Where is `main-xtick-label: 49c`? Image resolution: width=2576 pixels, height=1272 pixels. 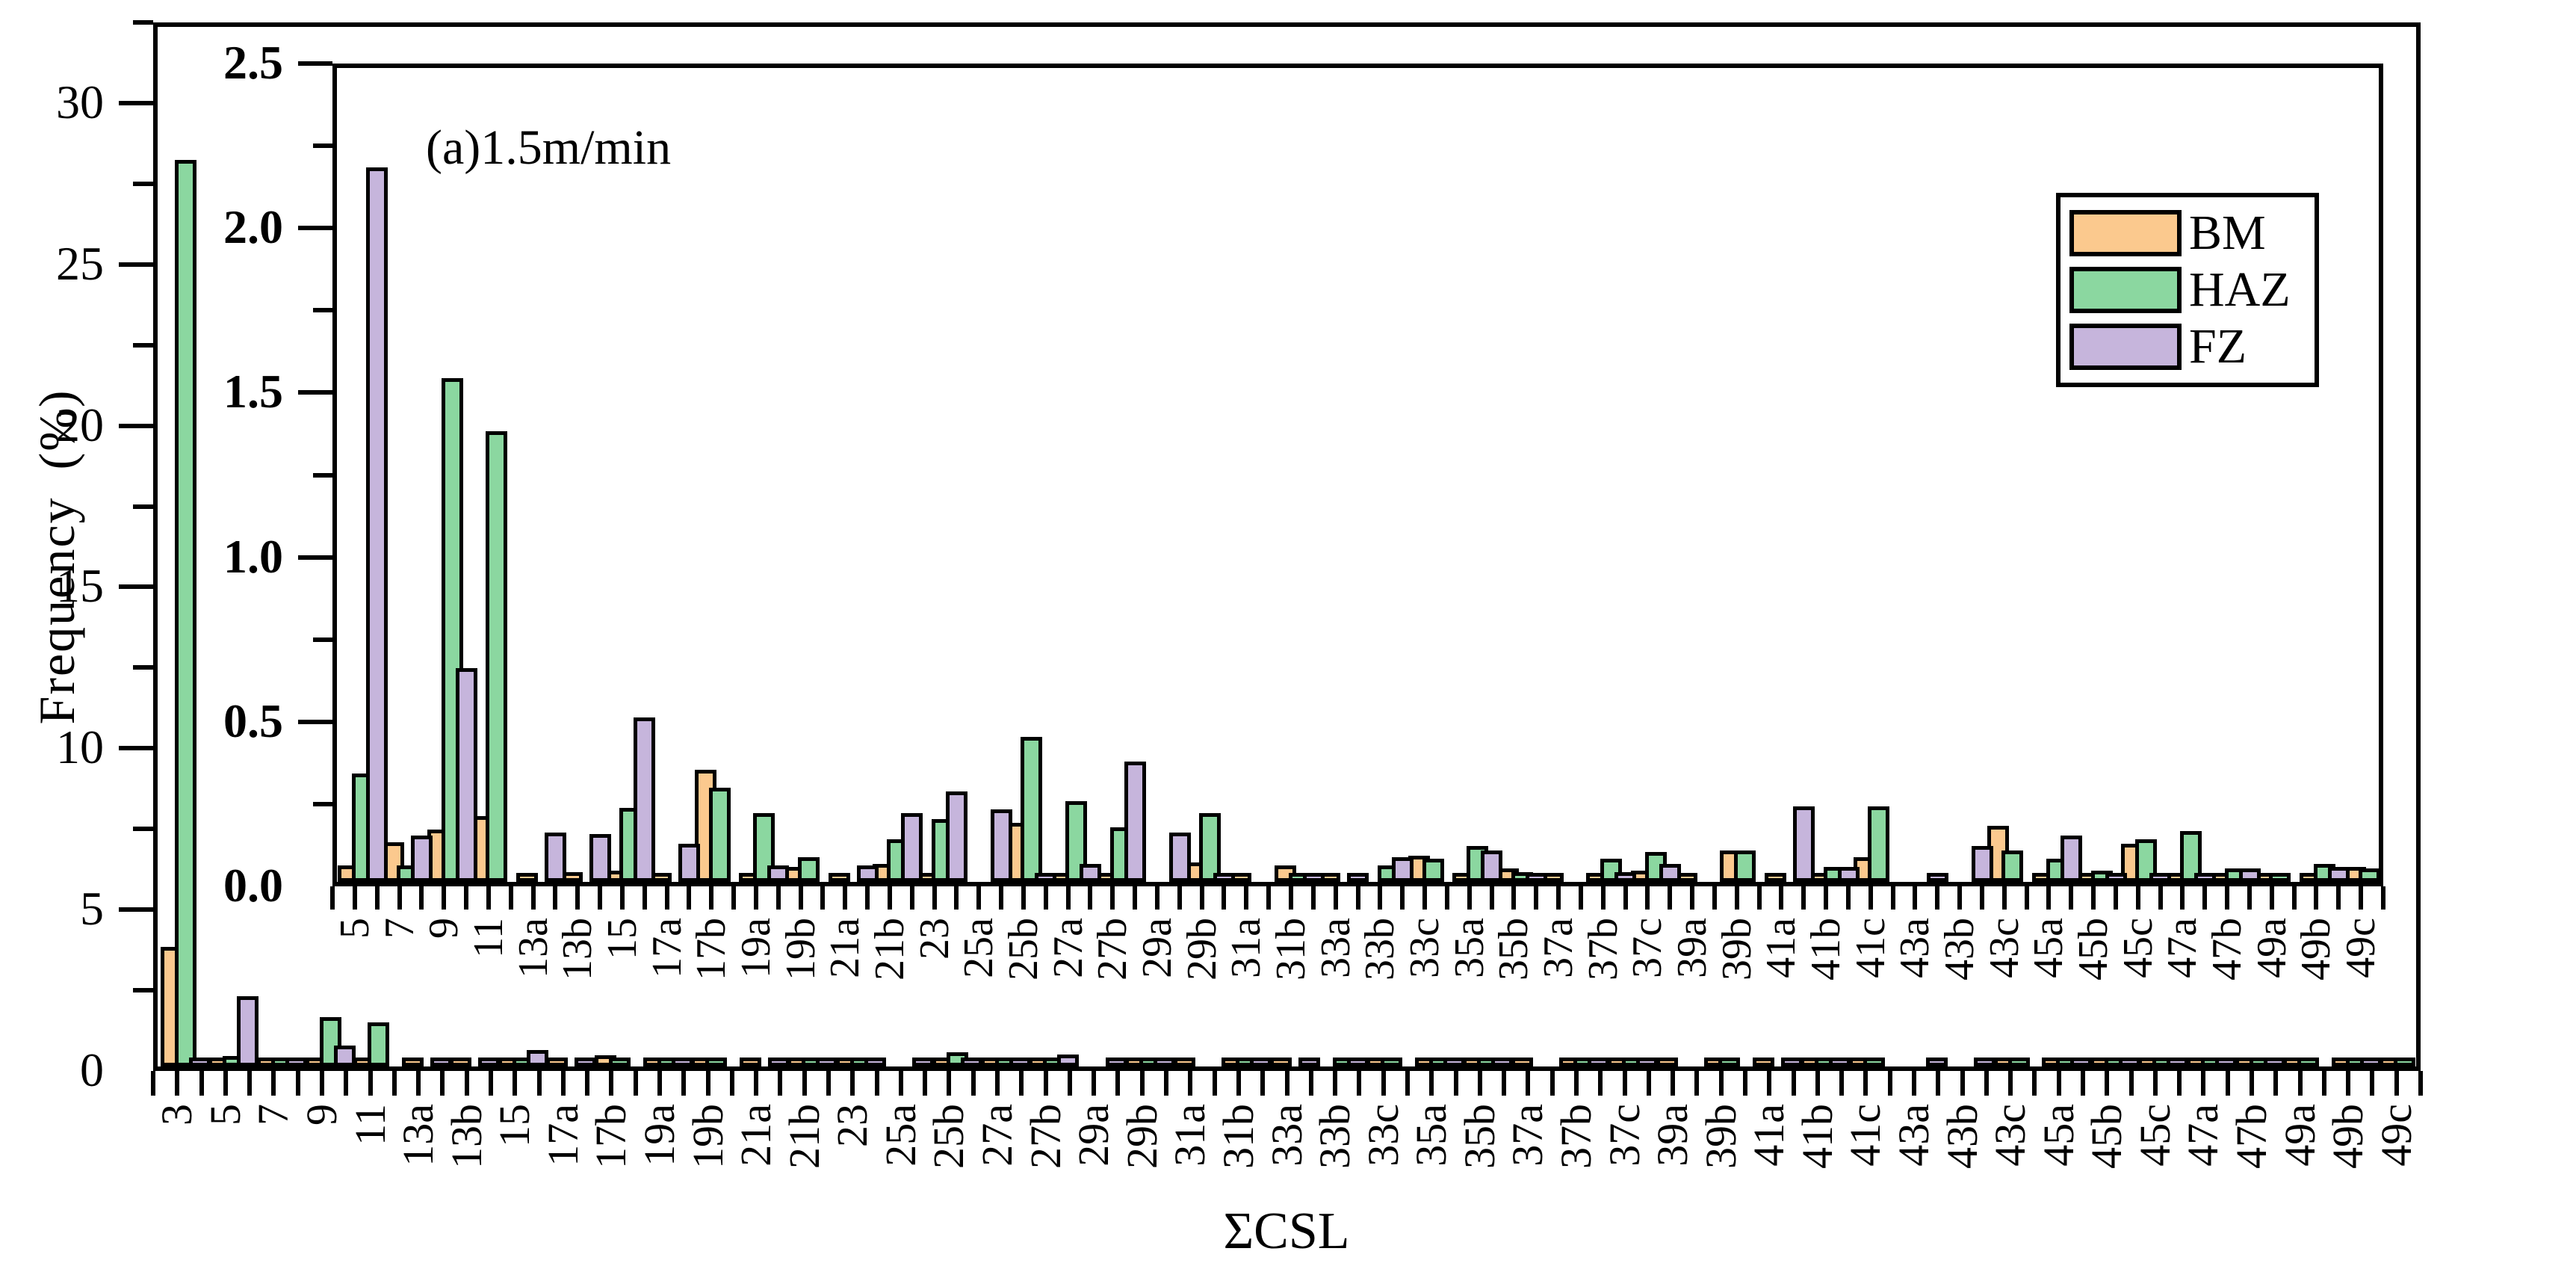 main-xtick-label: 49c is located at coordinates (2396, 1135).